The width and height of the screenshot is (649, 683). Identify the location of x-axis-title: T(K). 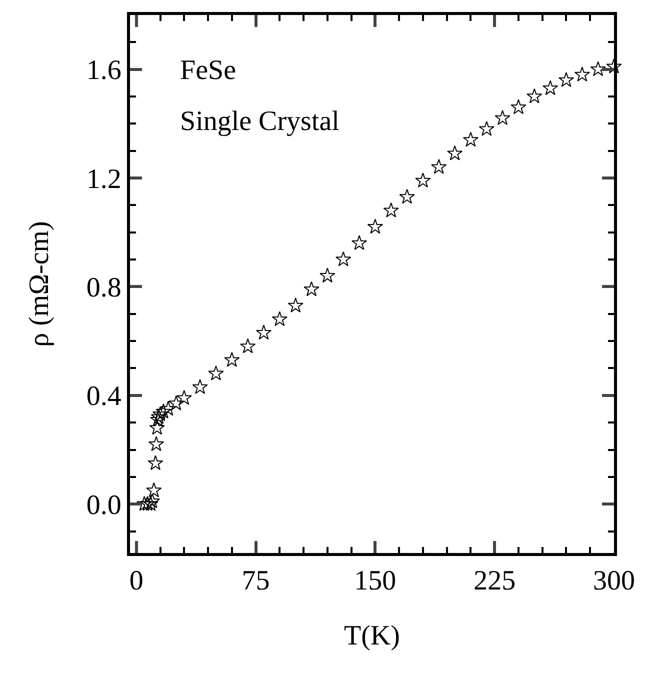
(372, 636).